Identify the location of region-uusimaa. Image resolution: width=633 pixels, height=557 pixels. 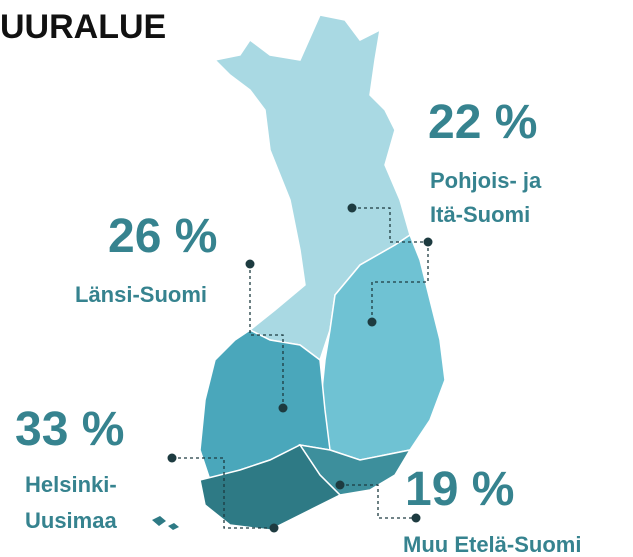
(270, 487).